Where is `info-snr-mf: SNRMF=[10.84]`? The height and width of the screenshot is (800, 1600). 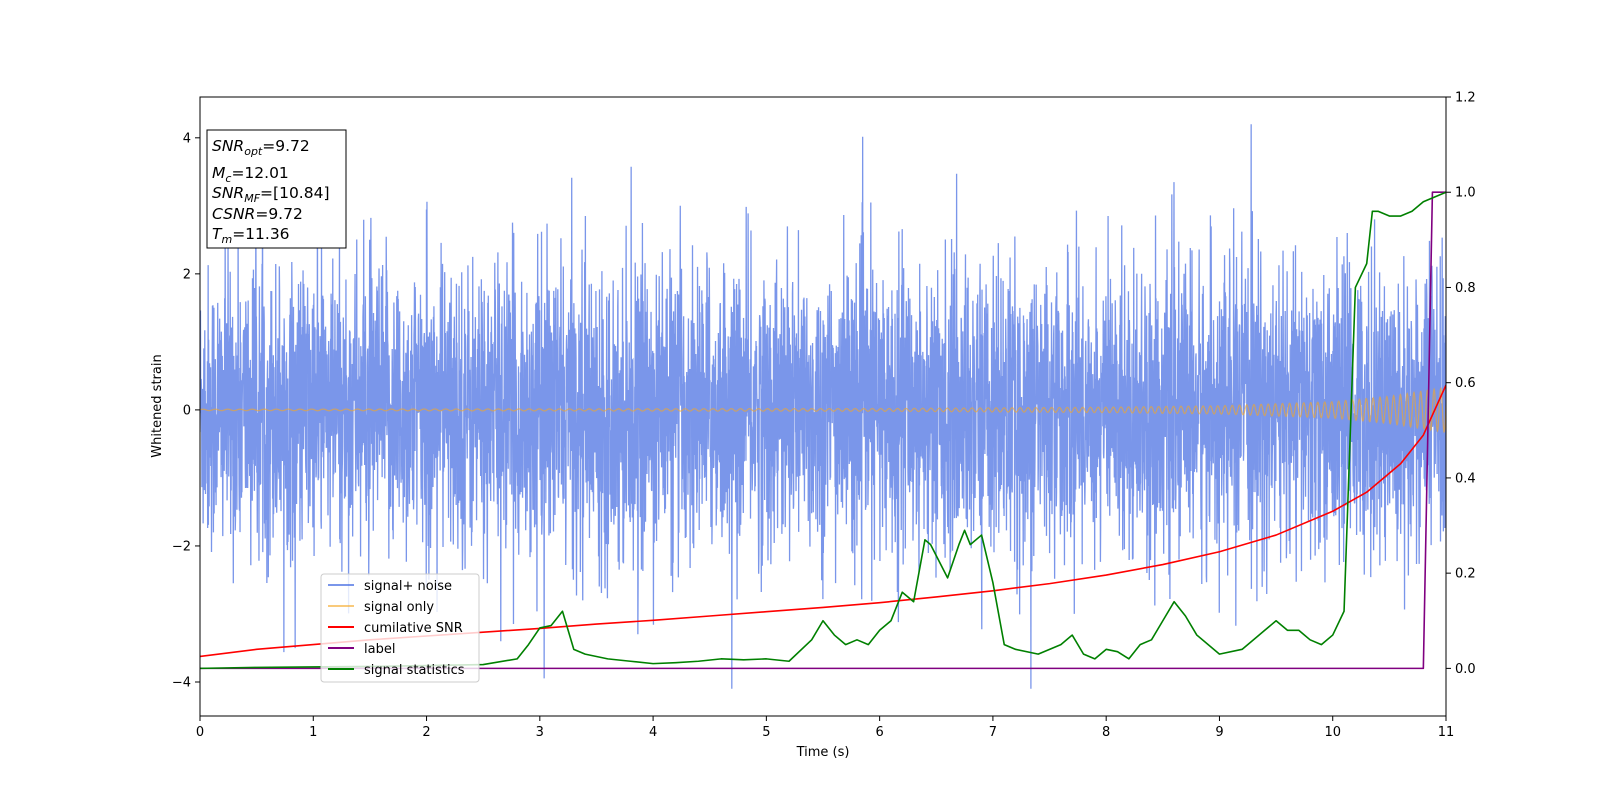 info-snr-mf: SNRMF=[10.84] is located at coordinates (271, 194).